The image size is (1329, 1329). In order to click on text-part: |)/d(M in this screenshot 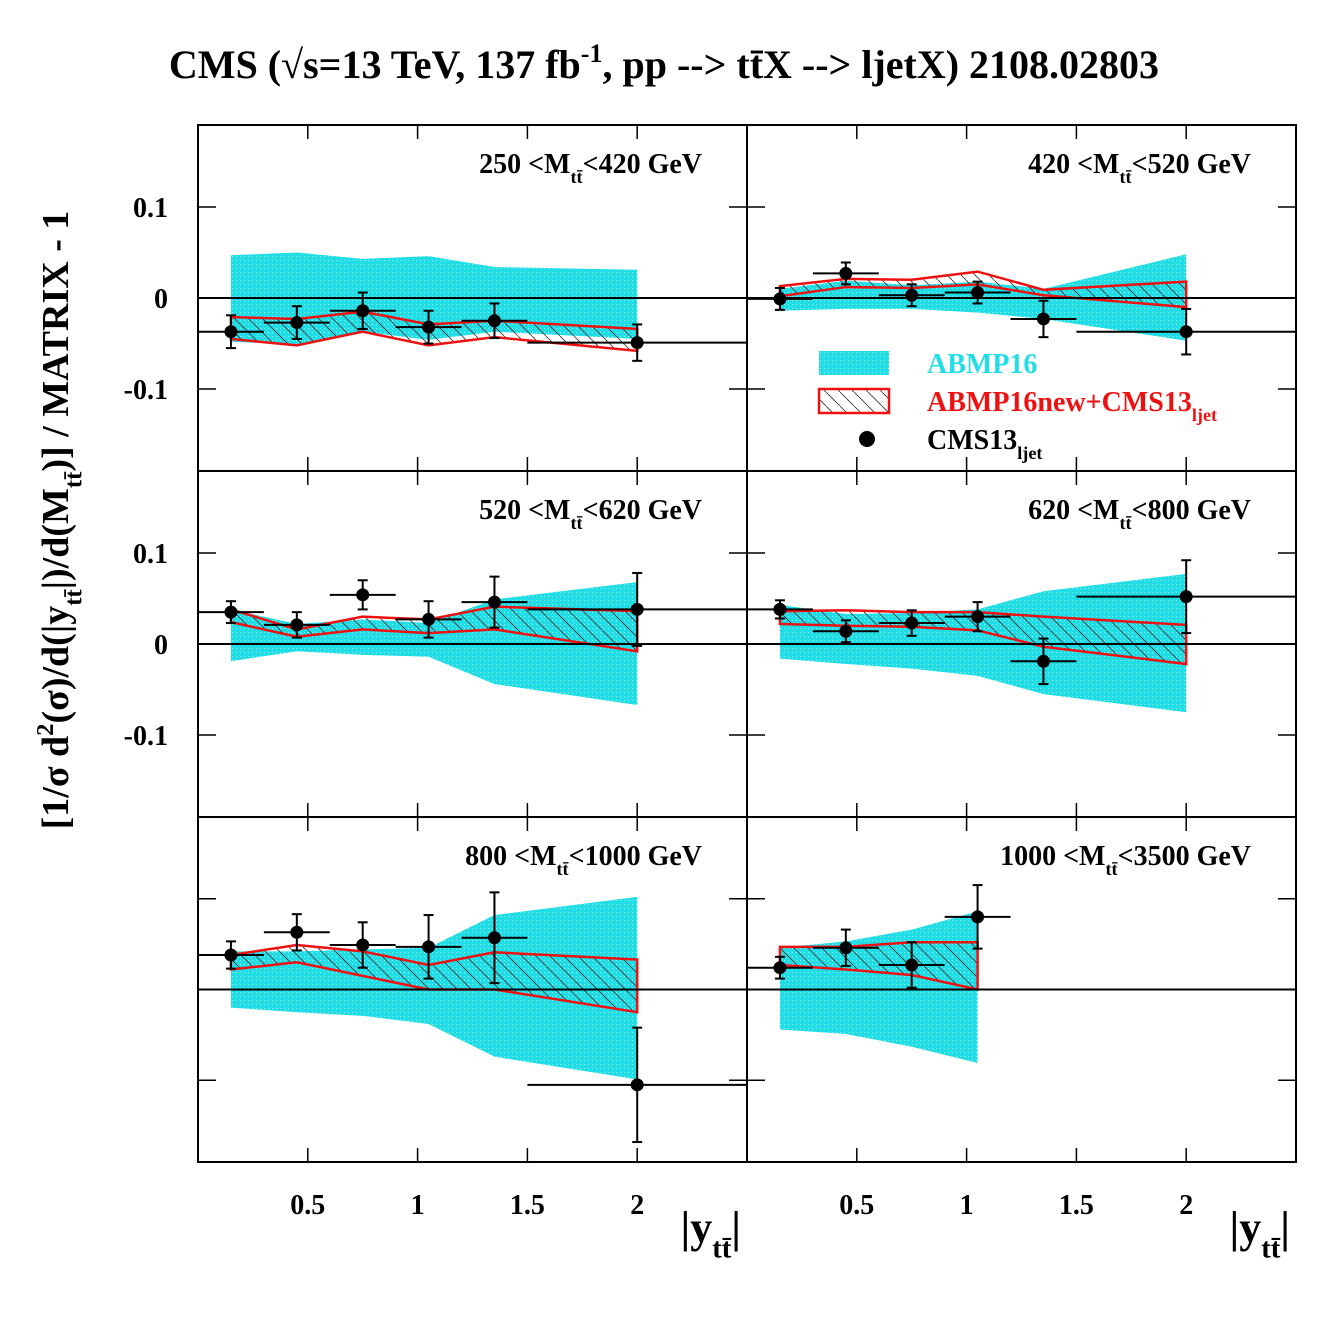, I will do `click(56, 538)`.